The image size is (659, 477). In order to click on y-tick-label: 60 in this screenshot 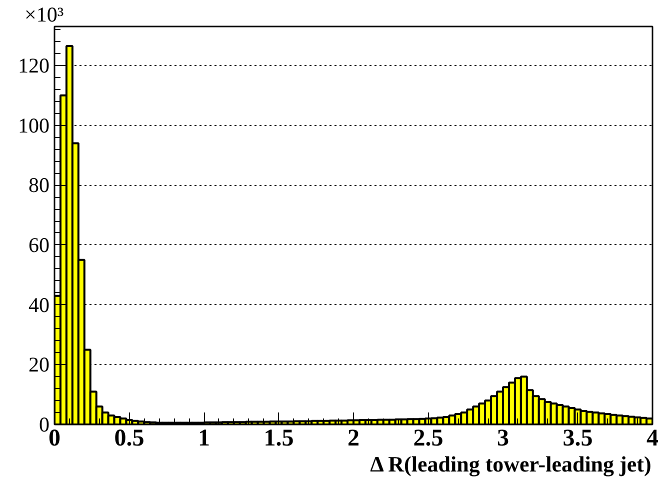, I will do `click(39, 244)`.